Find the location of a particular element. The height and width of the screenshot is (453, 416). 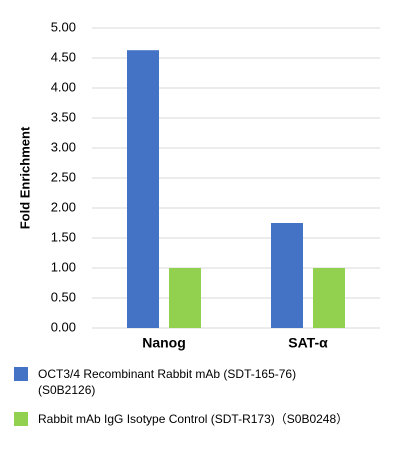

y-tick-label: 0.00 is located at coordinates (63, 326).